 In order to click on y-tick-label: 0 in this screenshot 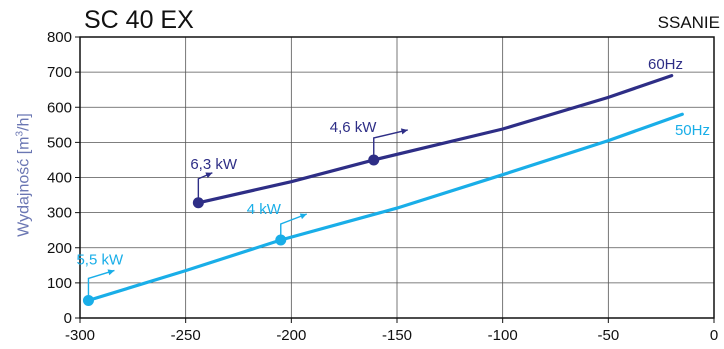, I will do `click(68, 318)`.